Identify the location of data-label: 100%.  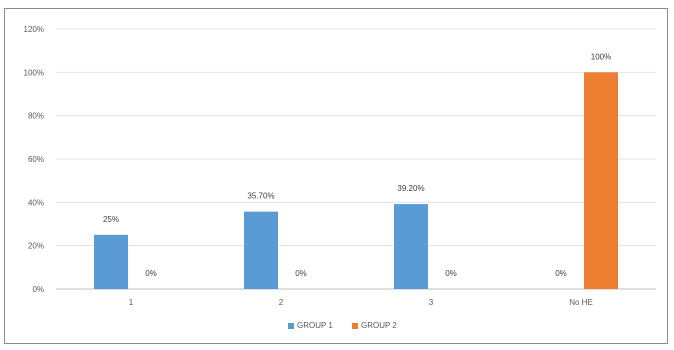
(601, 56).